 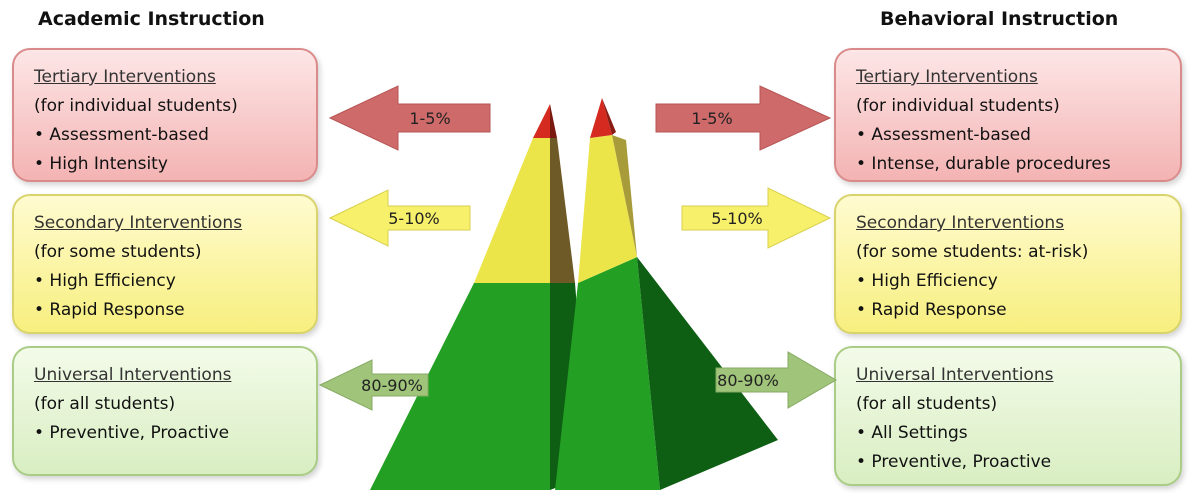 What do you see at coordinates (624, 196) in the screenshot?
I see `behavioral-pyramid-yellow-side` at bounding box center [624, 196].